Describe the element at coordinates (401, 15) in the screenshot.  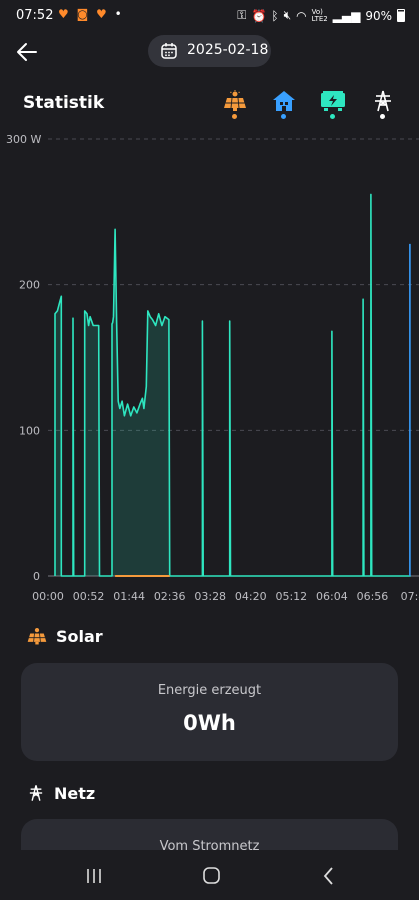
I see `battery-icon` at that location.